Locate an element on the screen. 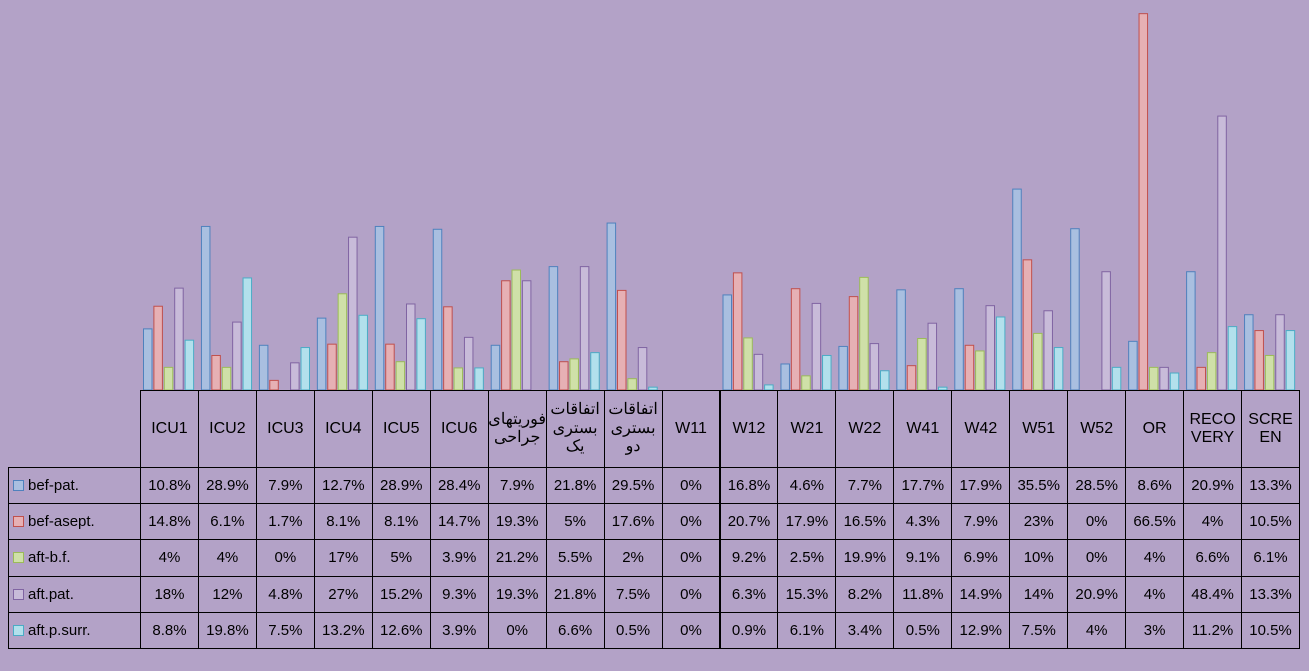  data-cell: 28.9% is located at coordinates (227, 486).